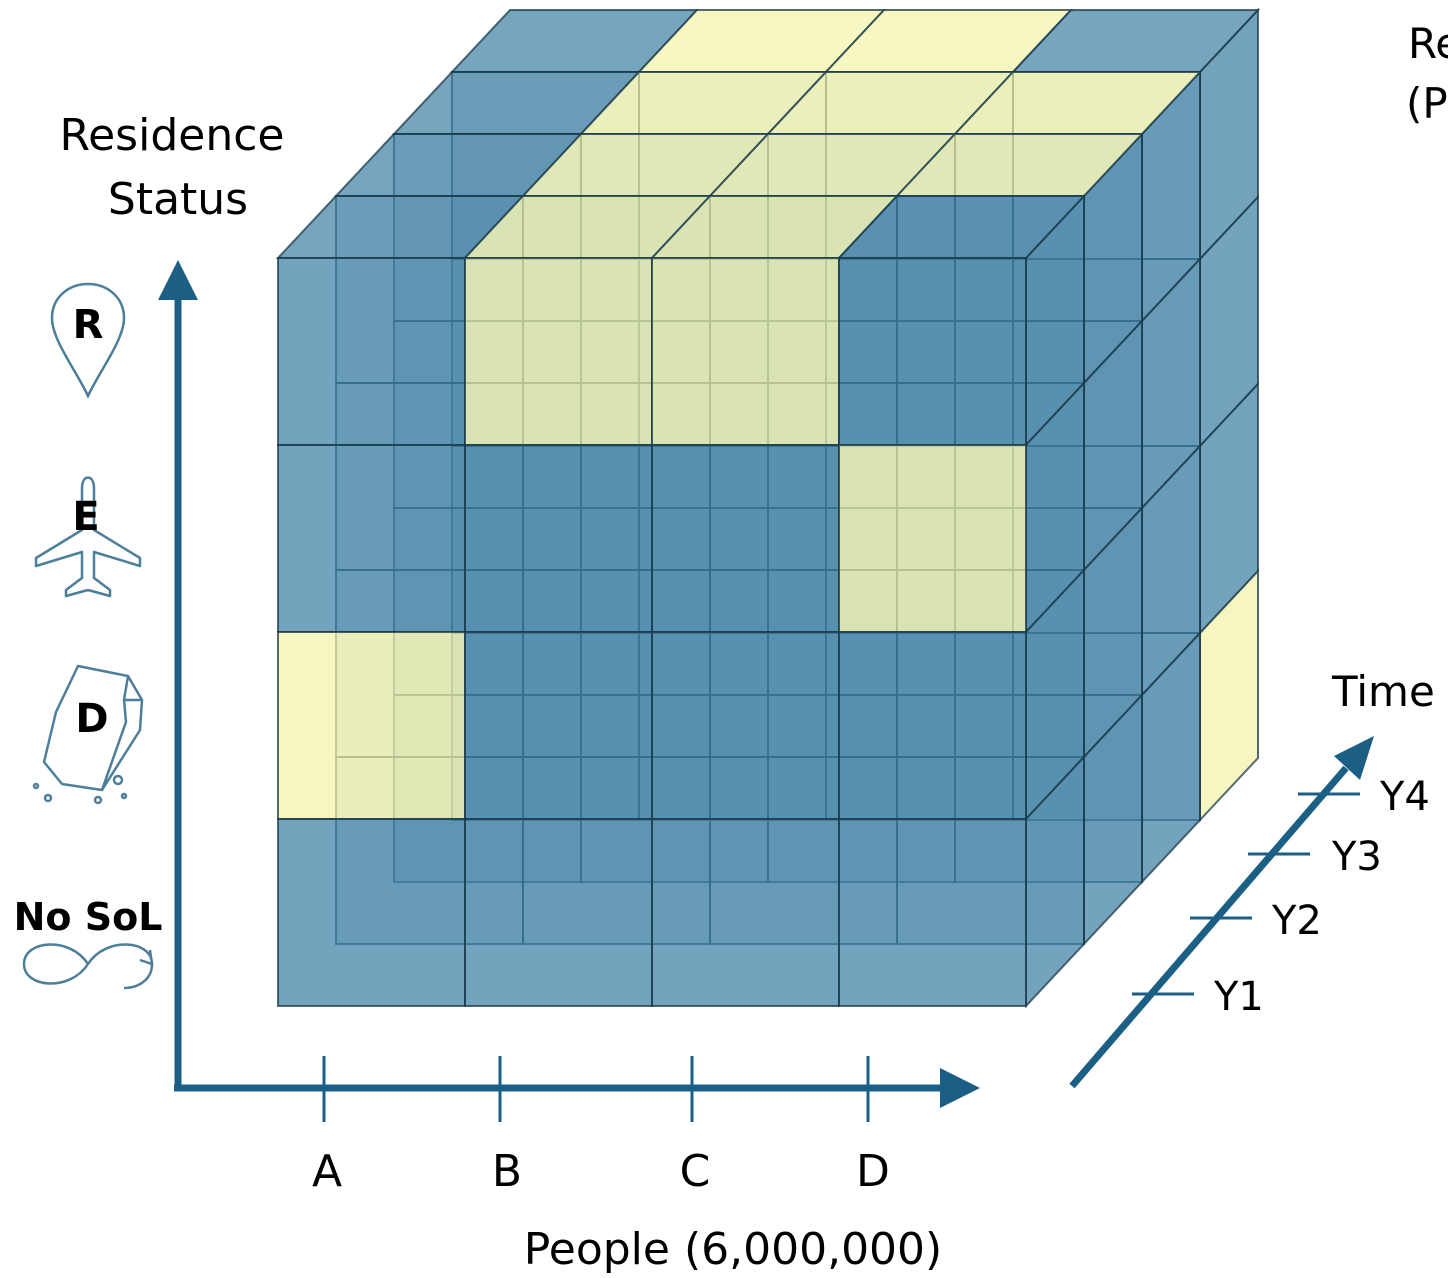  I want to click on x-tick-label-b: B, so click(507, 1171).